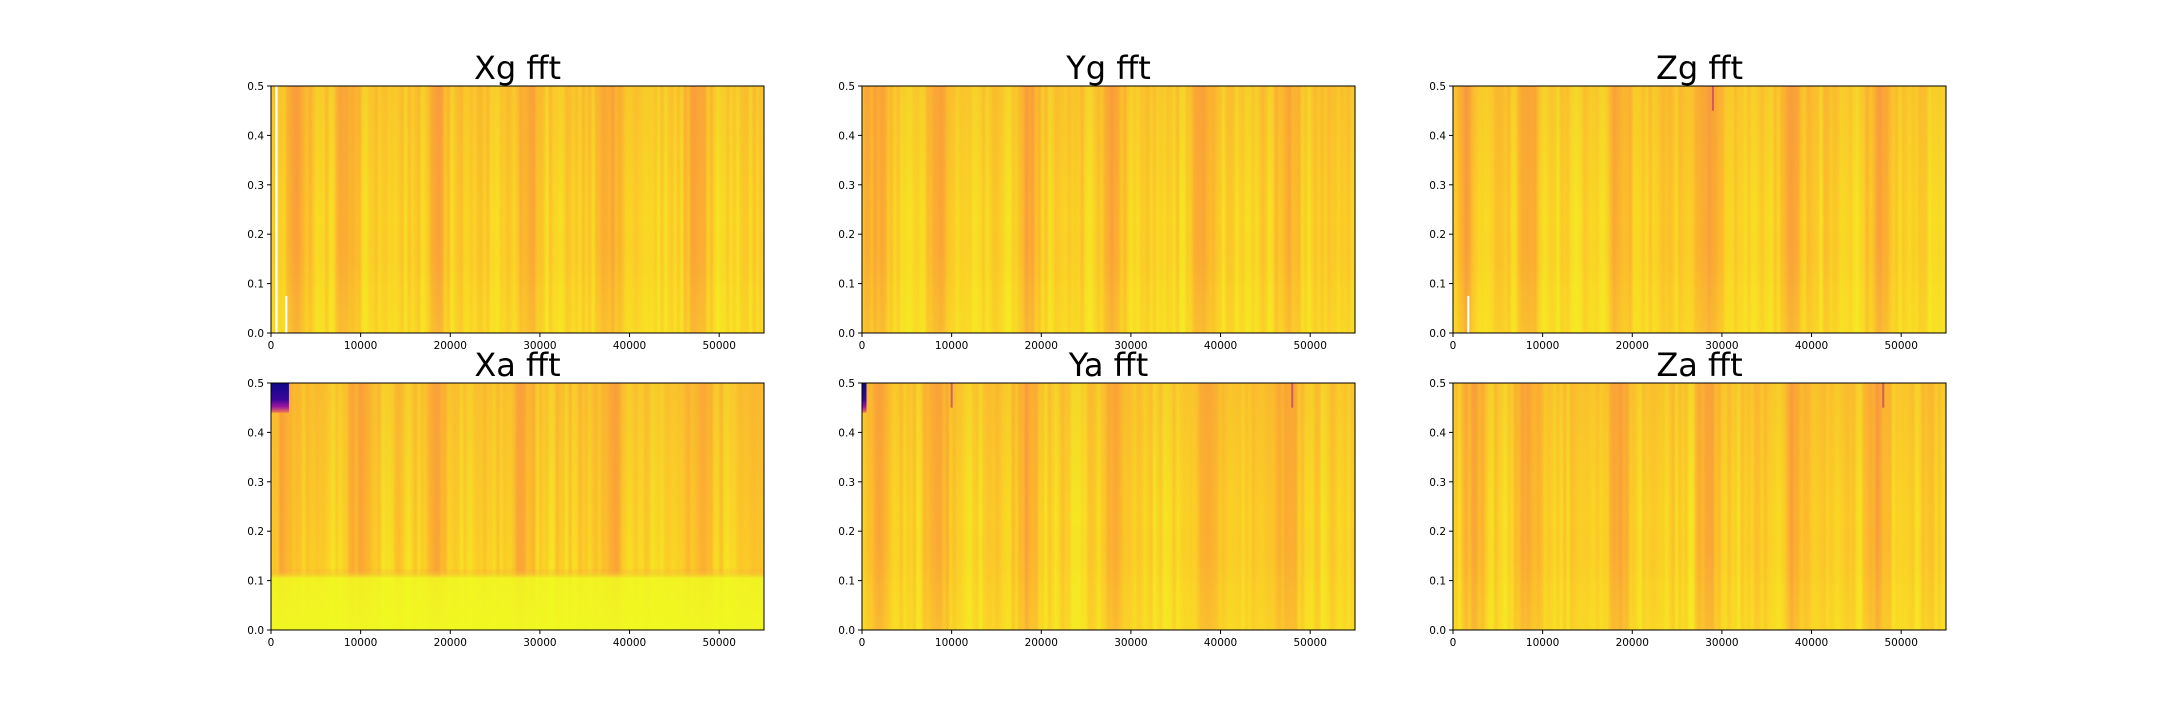  Describe the element at coordinates (1108, 68) in the screenshot. I see `panel-title: Yg fft` at that location.